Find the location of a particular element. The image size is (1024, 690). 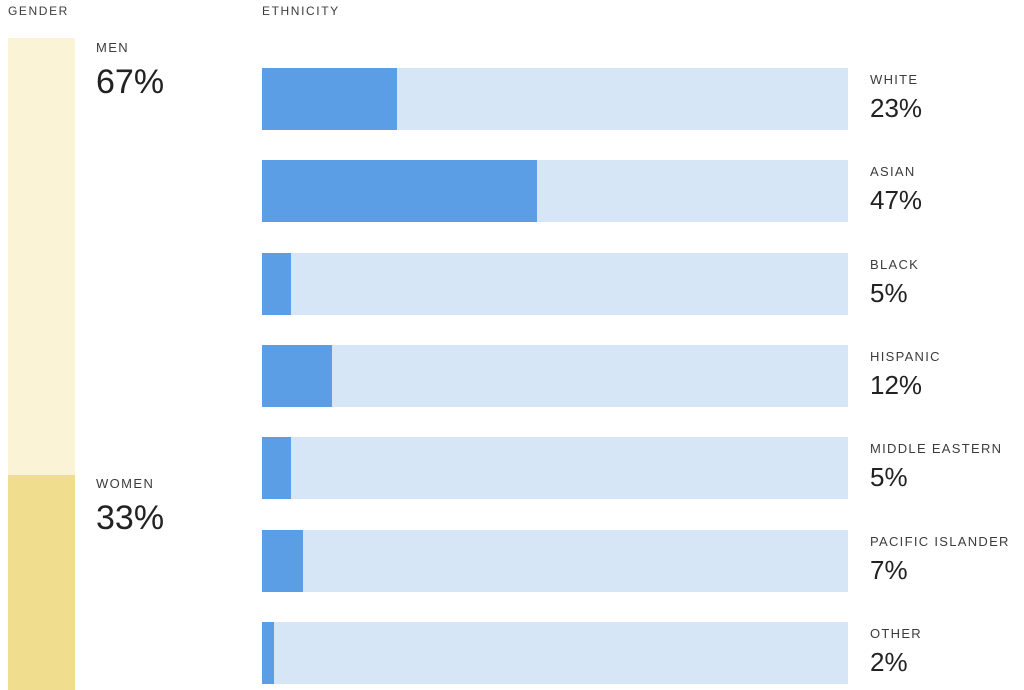

ethnicity-row-black: BLACK 5% is located at coordinates (643, 284).